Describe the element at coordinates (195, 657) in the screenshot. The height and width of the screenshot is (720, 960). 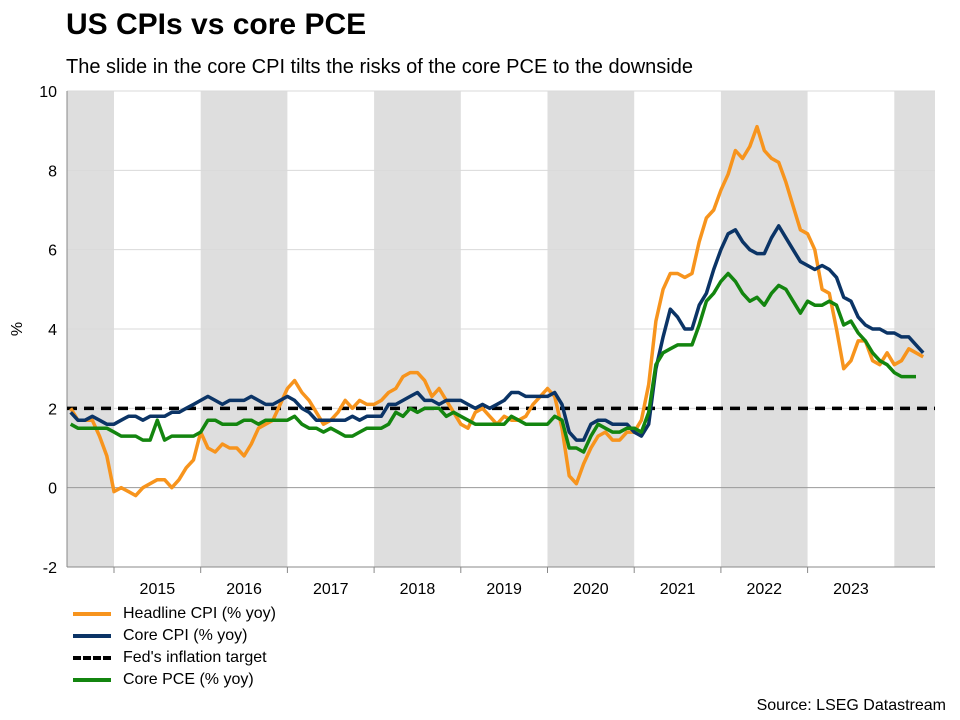
I see `legend-label: Fed's inflation target` at that location.